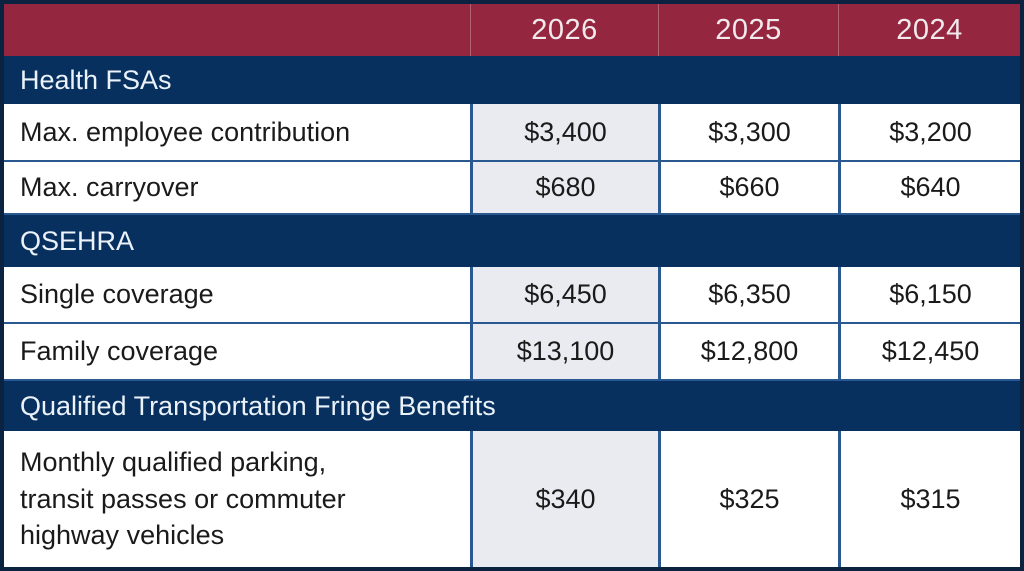 The height and width of the screenshot is (571, 1024). Describe the element at coordinates (237, 30) in the screenshot. I see `year-header-empty-cell` at that location.